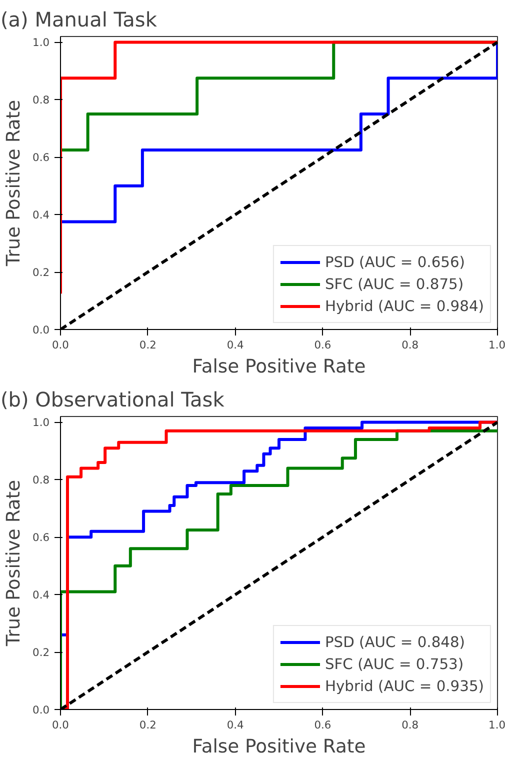 The image size is (505, 763). What do you see at coordinates (404, 306) in the screenshot?
I see `legend-label: Hybrid (AUC = 0.984)` at bounding box center [404, 306].